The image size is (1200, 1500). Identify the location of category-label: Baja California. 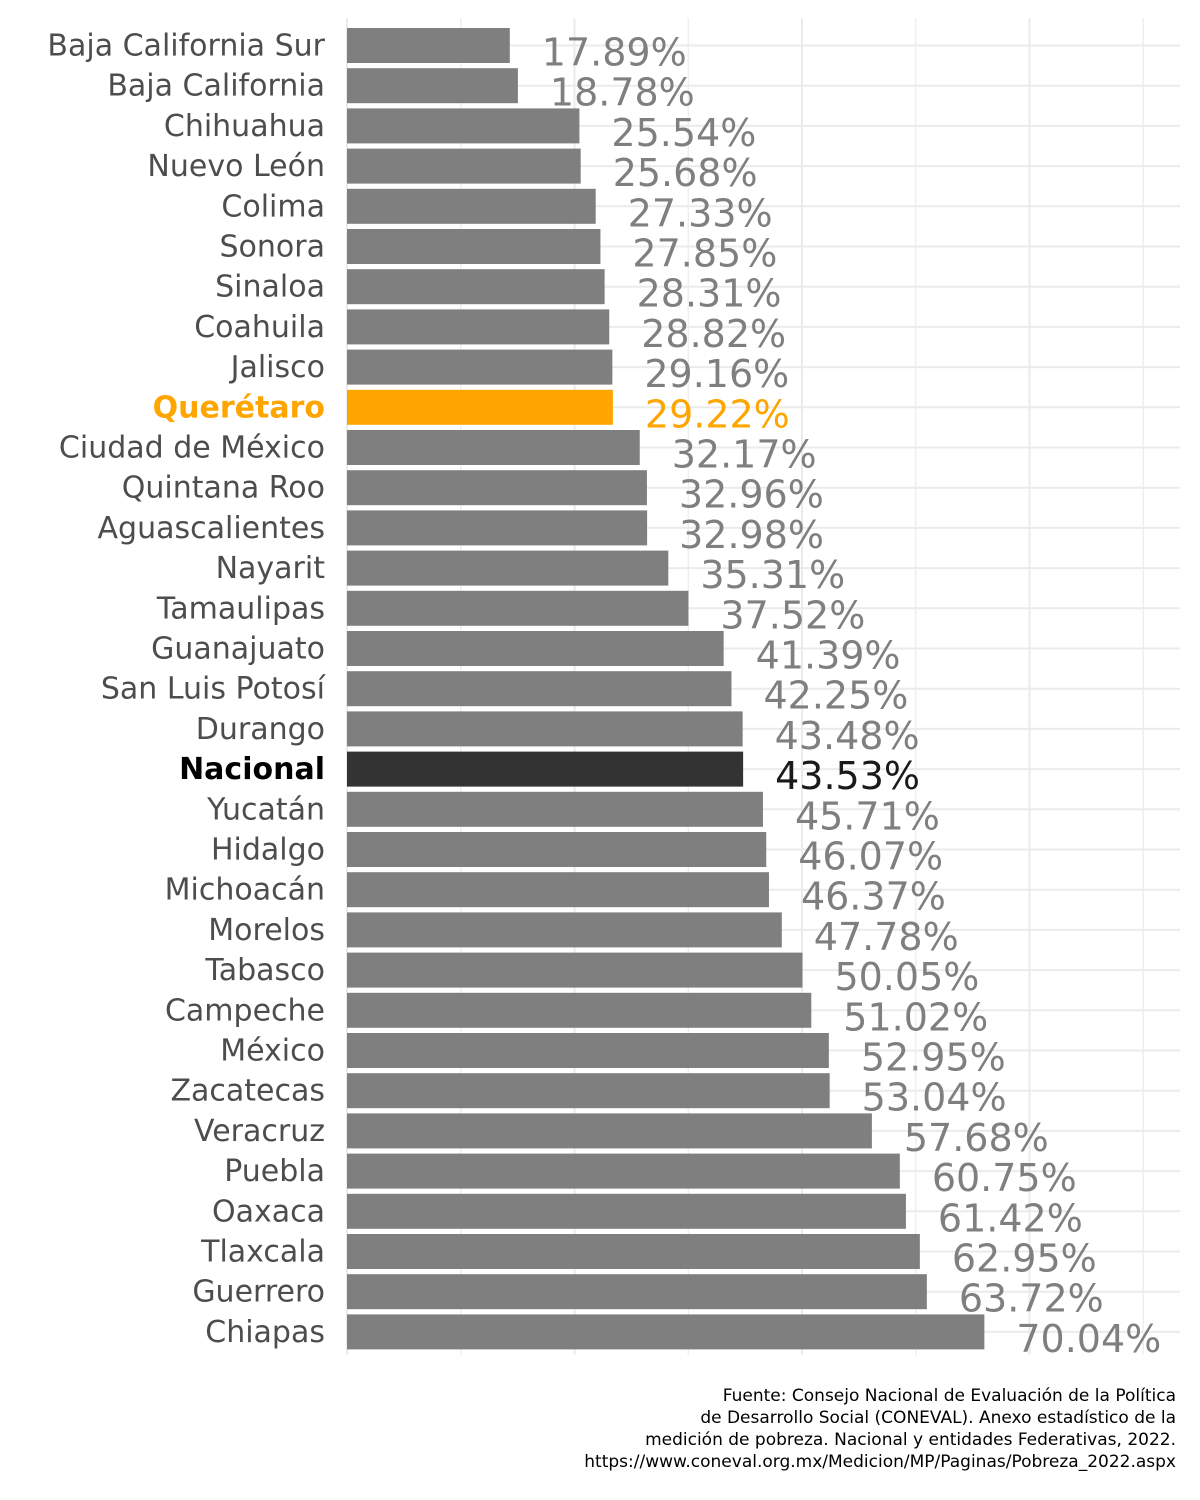
(216, 86).